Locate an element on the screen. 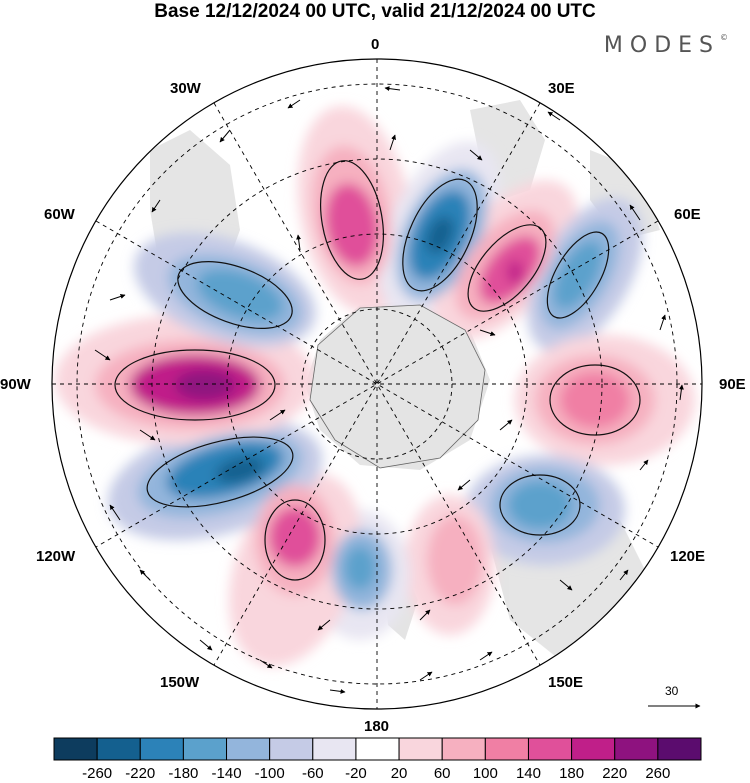 This screenshot has width=750, height=783. colorbar-tick-label: 180 is located at coordinates (572, 773).